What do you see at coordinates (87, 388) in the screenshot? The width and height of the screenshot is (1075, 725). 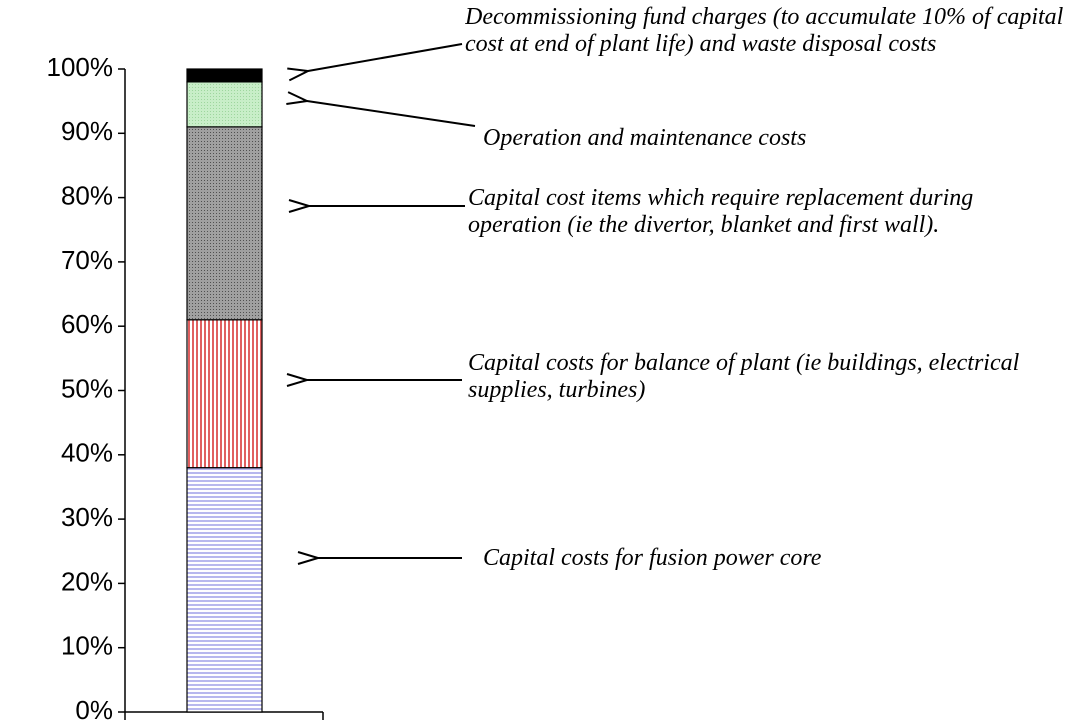 I see `y-tick-label: 50%` at bounding box center [87, 388].